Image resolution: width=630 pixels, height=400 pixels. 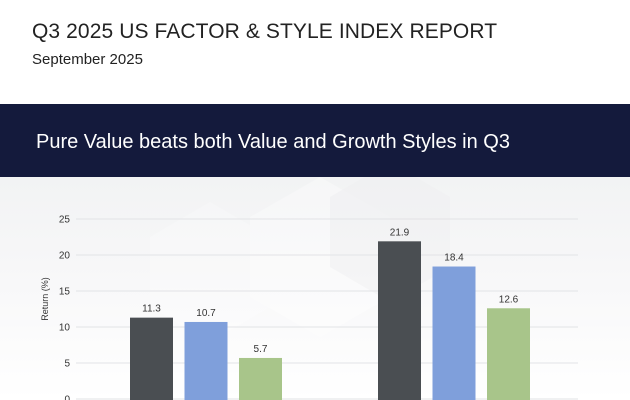 I want to click on y-tick-label: 10, so click(x=65, y=328).